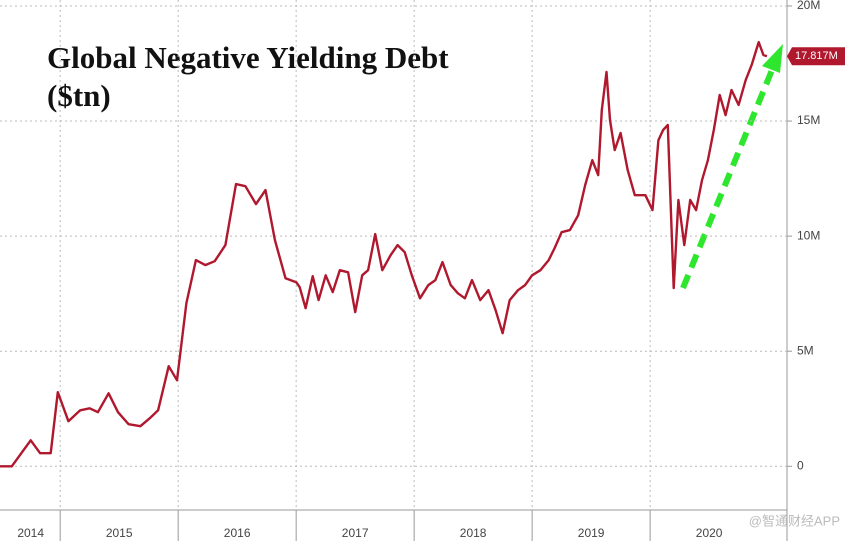  I want to click on x-tick-label: 2014, so click(30, 533).